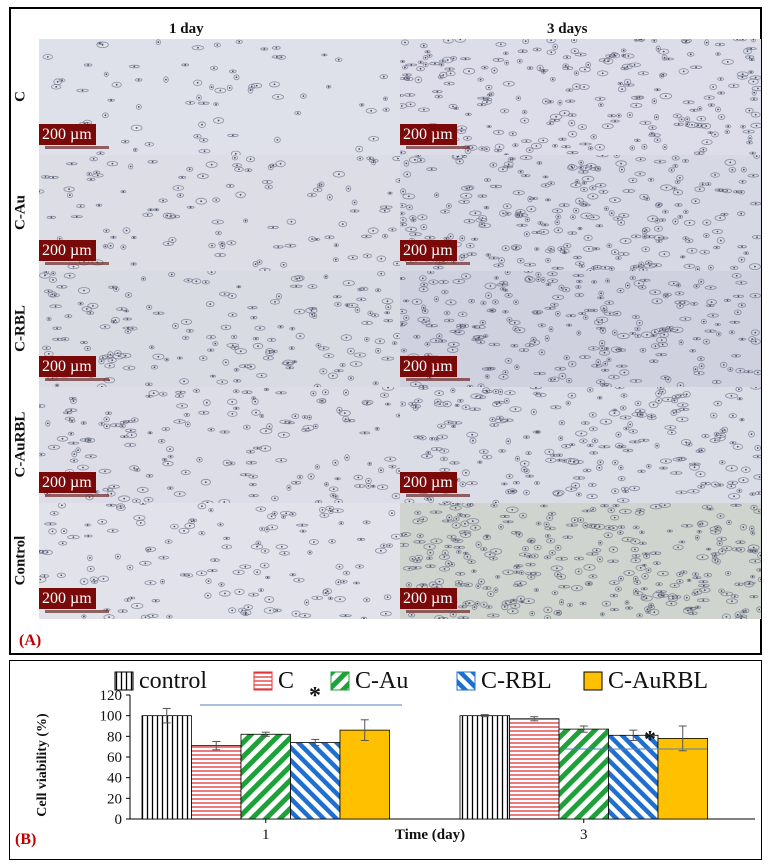 The width and height of the screenshot is (773, 868). What do you see at coordinates (114, 758) in the screenshot?
I see `y-tick-label: 60` at bounding box center [114, 758].